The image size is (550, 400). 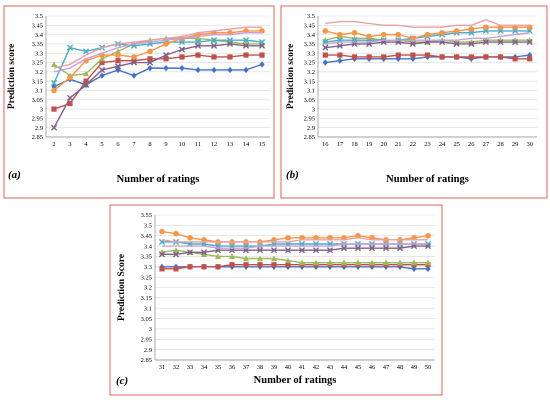 I want to click on x-tick-label: 16, so click(x=325, y=144).